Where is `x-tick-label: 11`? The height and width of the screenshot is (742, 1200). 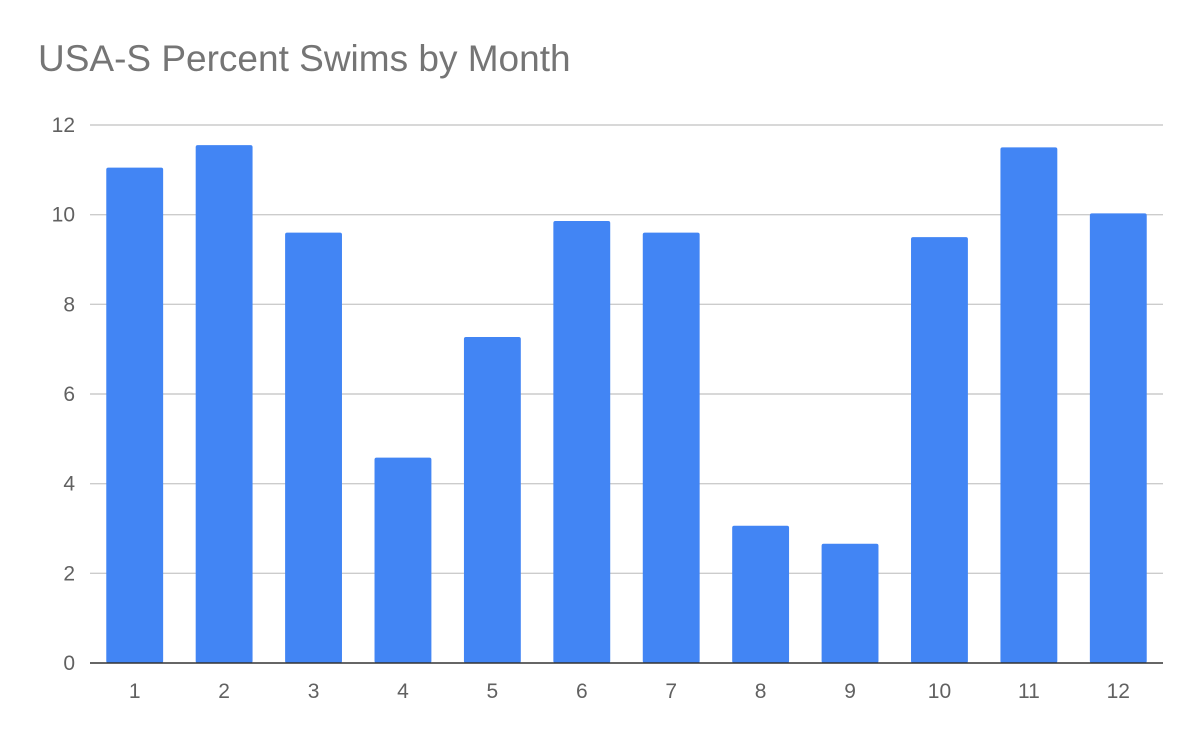 x-tick-label: 11 is located at coordinates (1029, 691).